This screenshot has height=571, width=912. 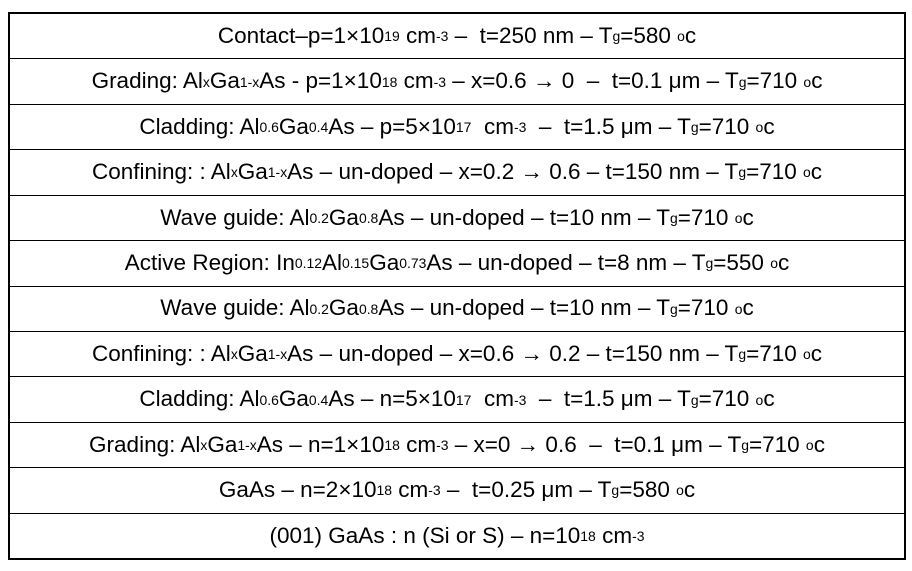 I want to click on layer-text: As – n=5×10, so click(x=392, y=399).